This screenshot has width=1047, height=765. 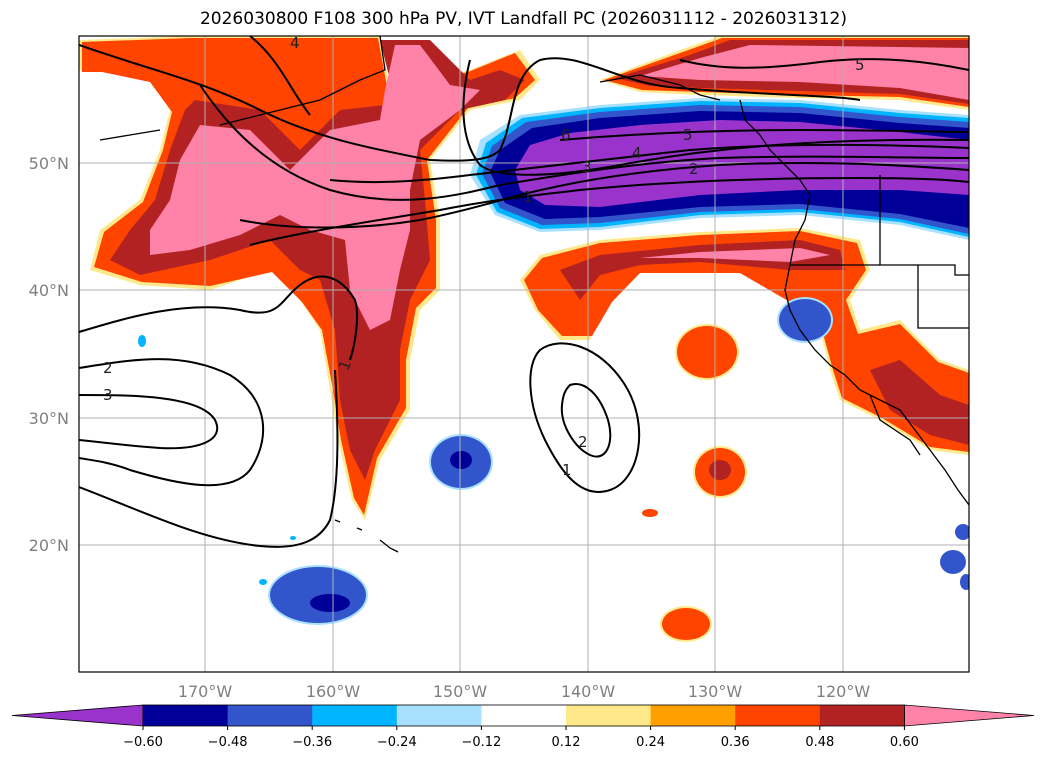 What do you see at coordinates (460, 691) in the screenshot?
I see `lon-tick-label: 150°W` at bounding box center [460, 691].